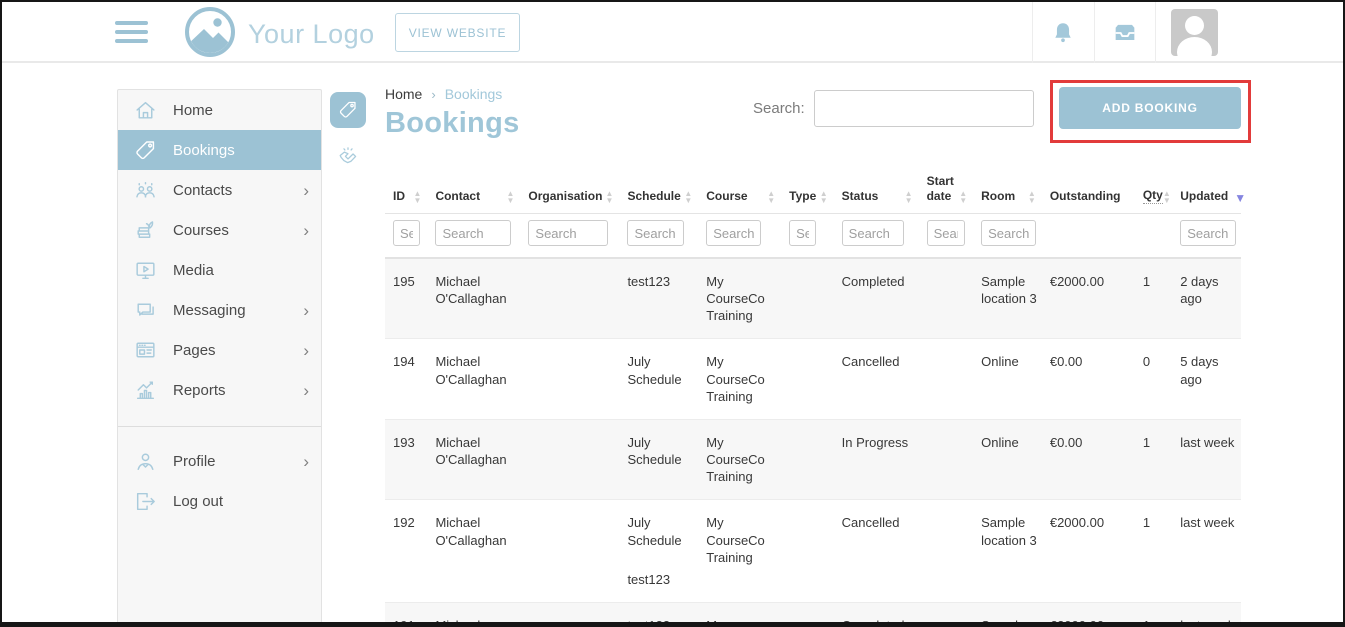 This screenshot has width=1345, height=627. What do you see at coordinates (406, 612) in the screenshot?
I see `cell-id: 191` at bounding box center [406, 612].